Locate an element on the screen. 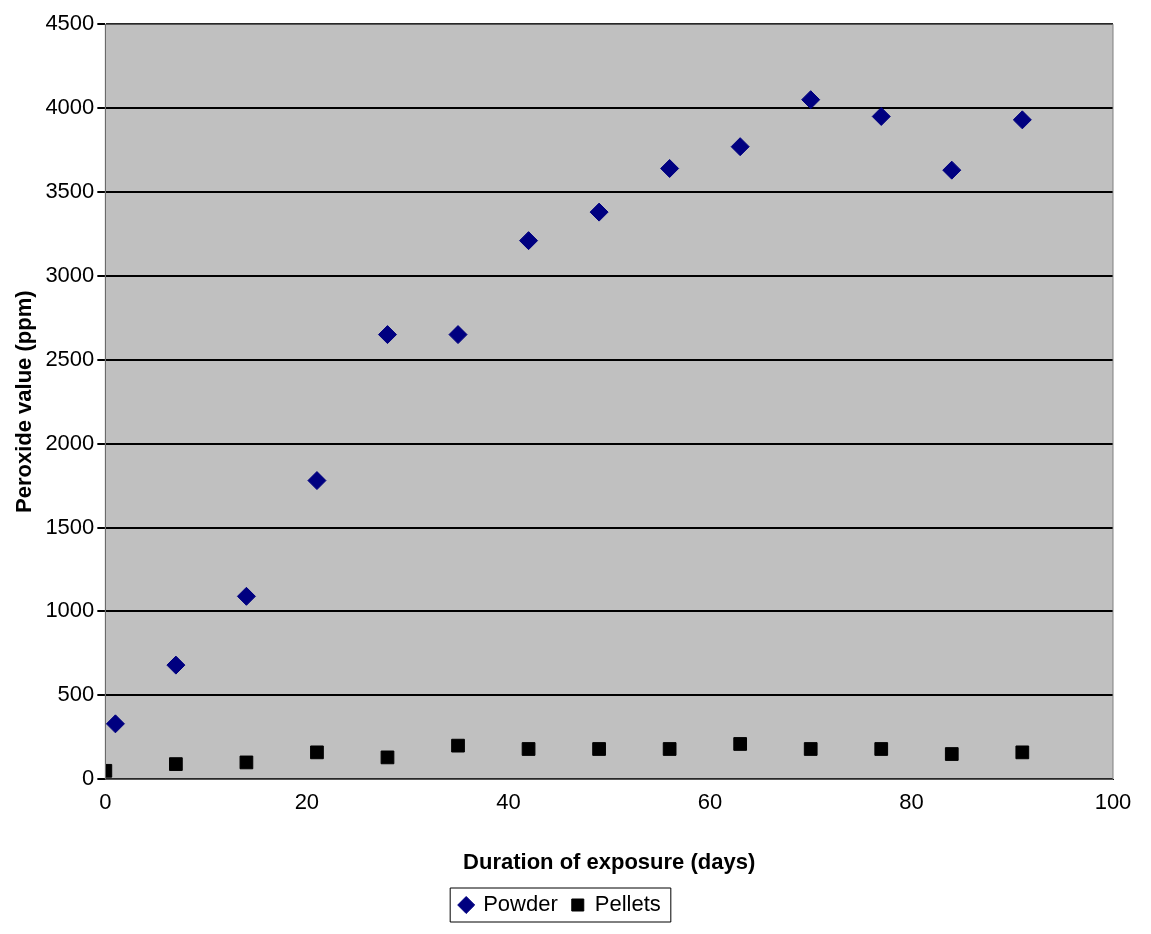  y-tick-label: 1500 is located at coordinates (70, 526).